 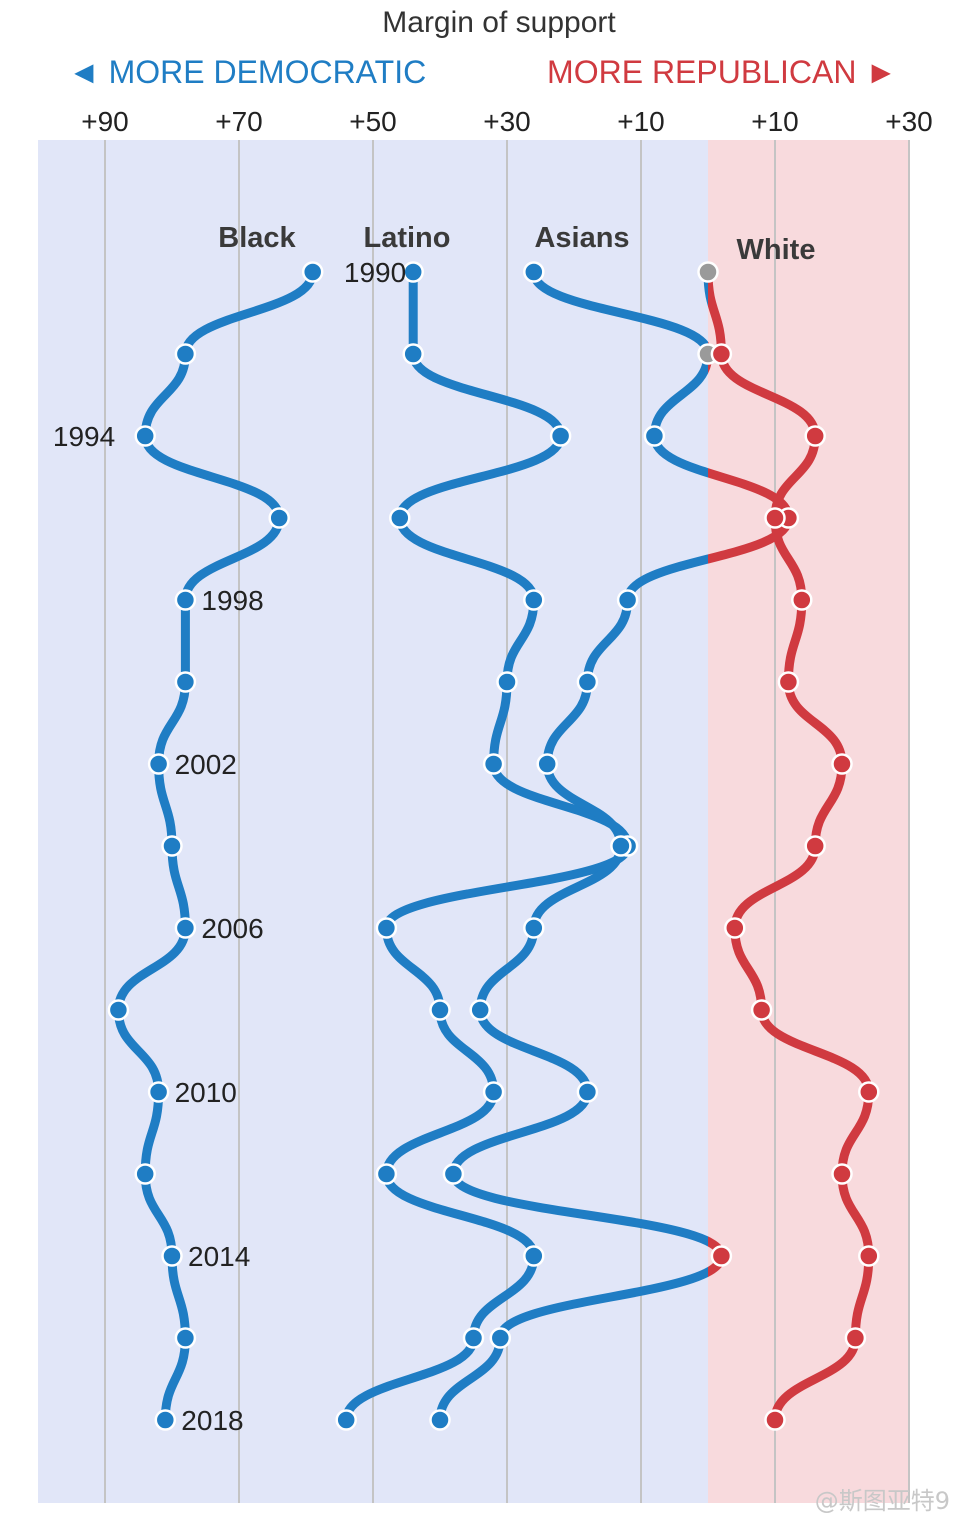 What do you see at coordinates (158, 764) in the screenshot?
I see `point-black-2002` at bounding box center [158, 764].